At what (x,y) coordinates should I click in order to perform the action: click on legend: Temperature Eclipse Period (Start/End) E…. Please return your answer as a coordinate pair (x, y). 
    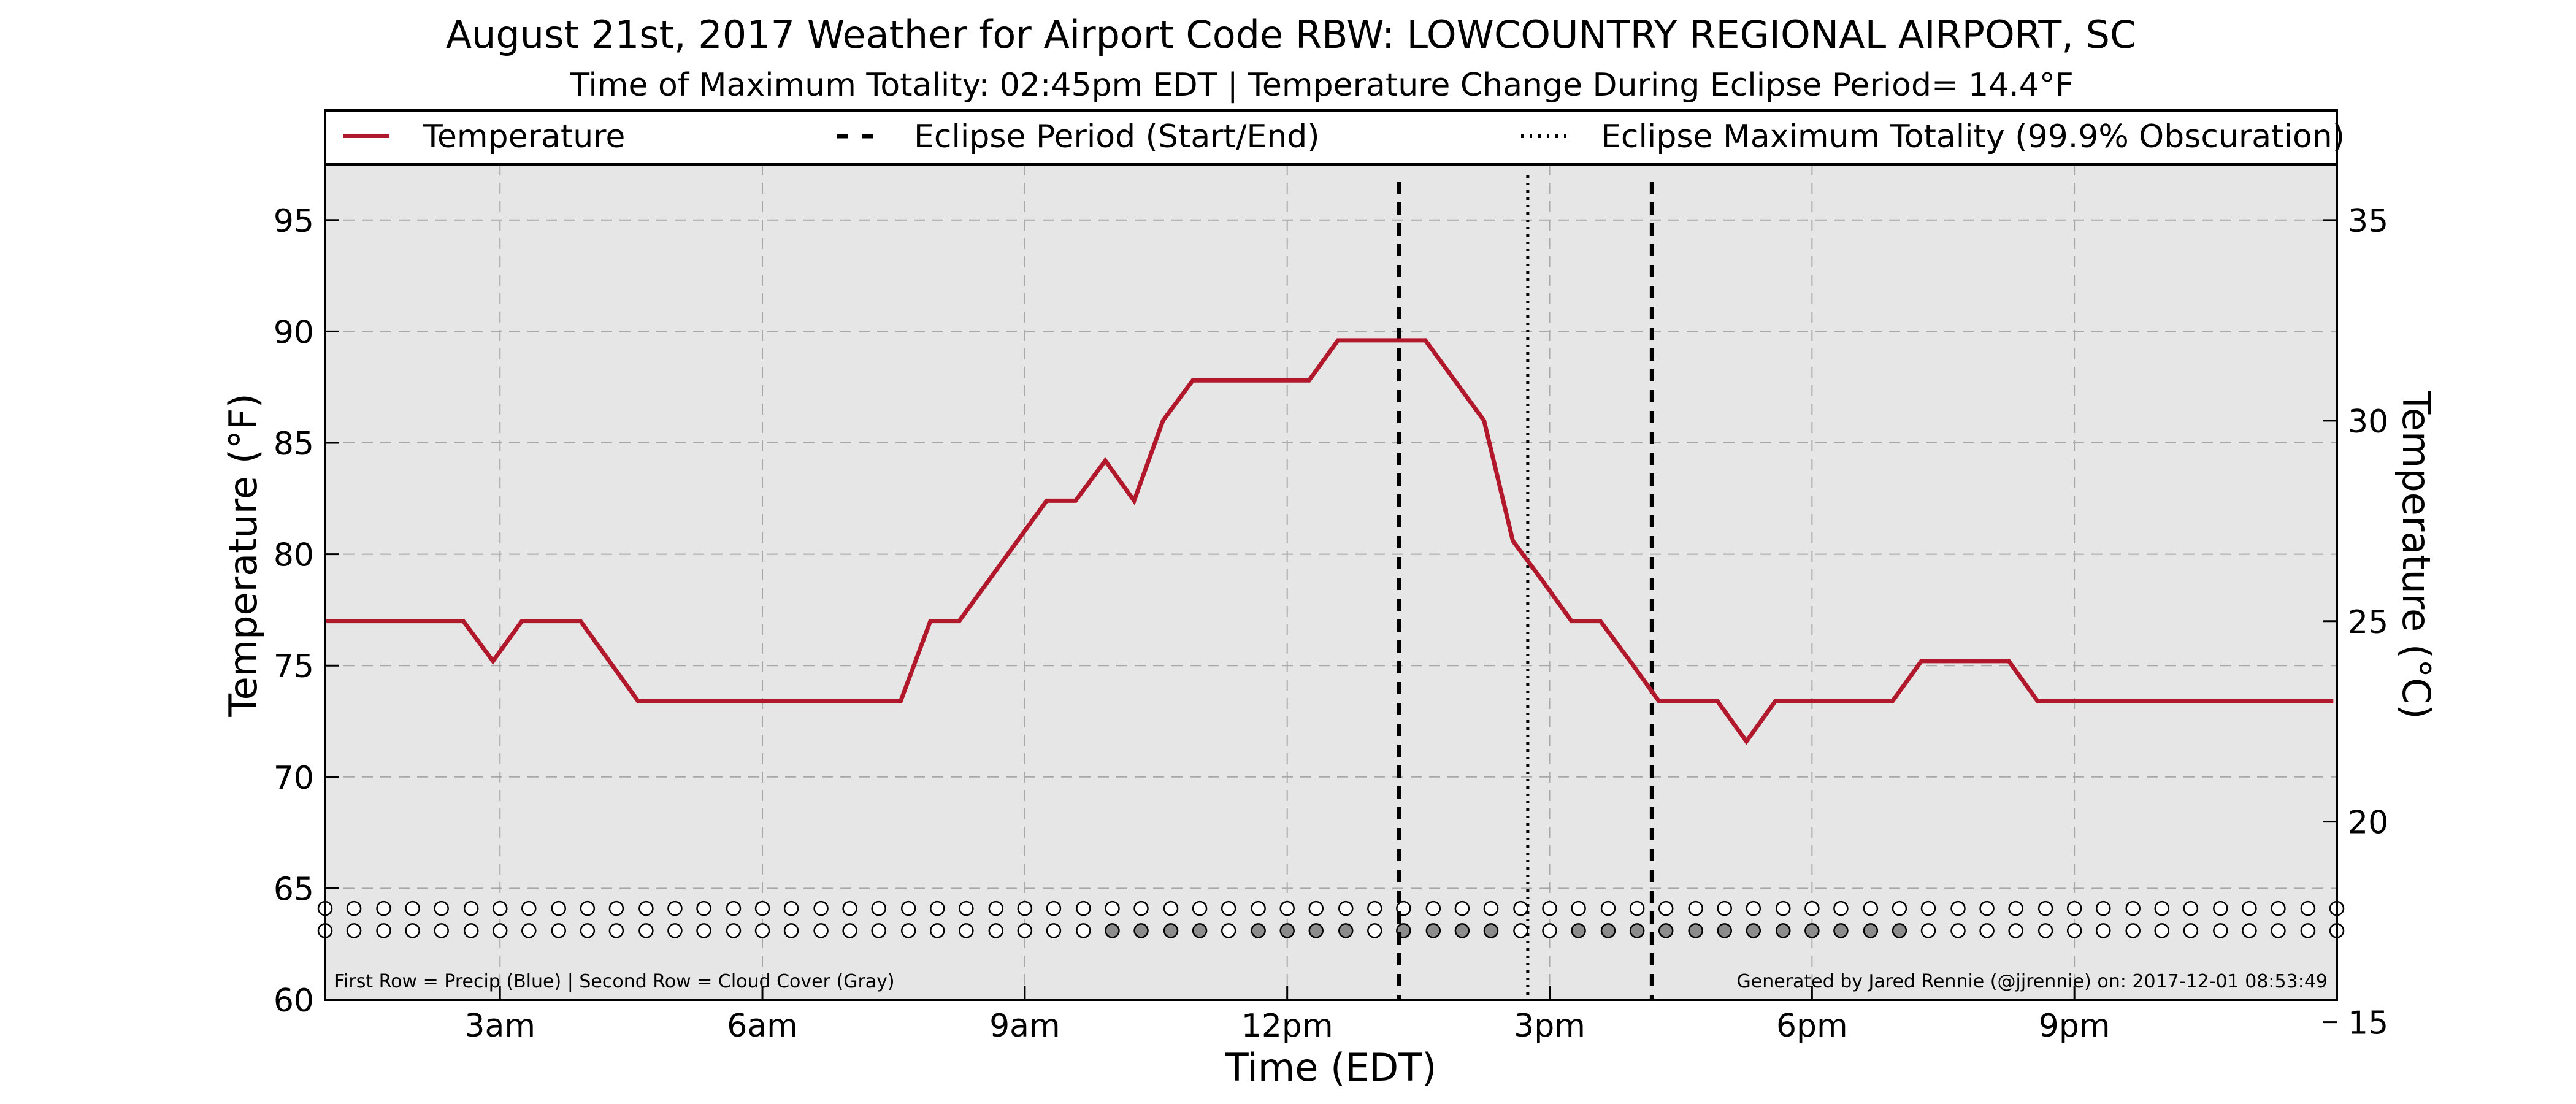
    Looking at the image, I should click on (1334, 137).